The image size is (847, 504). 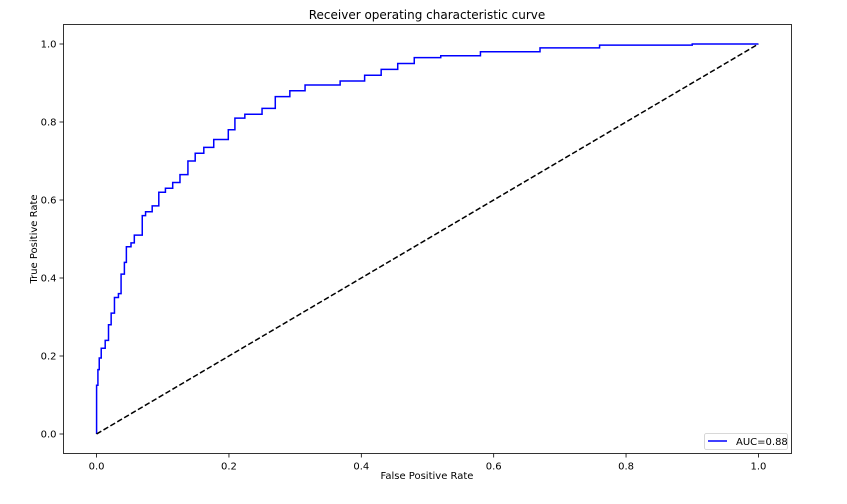 What do you see at coordinates (427, 15) in the screenshot?
I see `chart-title: Receiver operating characteristic curve` at bounding box center [427, 15].